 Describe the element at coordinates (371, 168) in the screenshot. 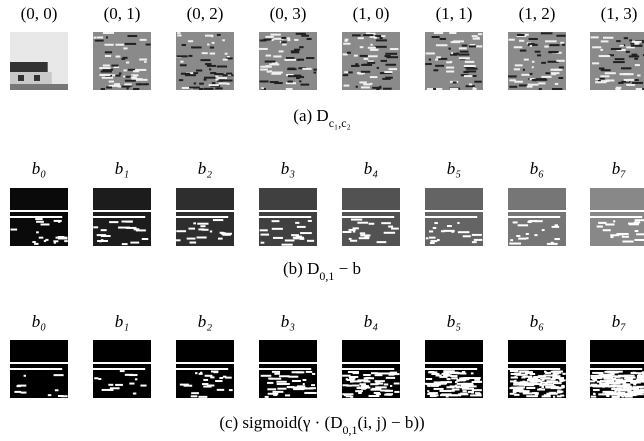

I see `column-label: b₄` at that location.